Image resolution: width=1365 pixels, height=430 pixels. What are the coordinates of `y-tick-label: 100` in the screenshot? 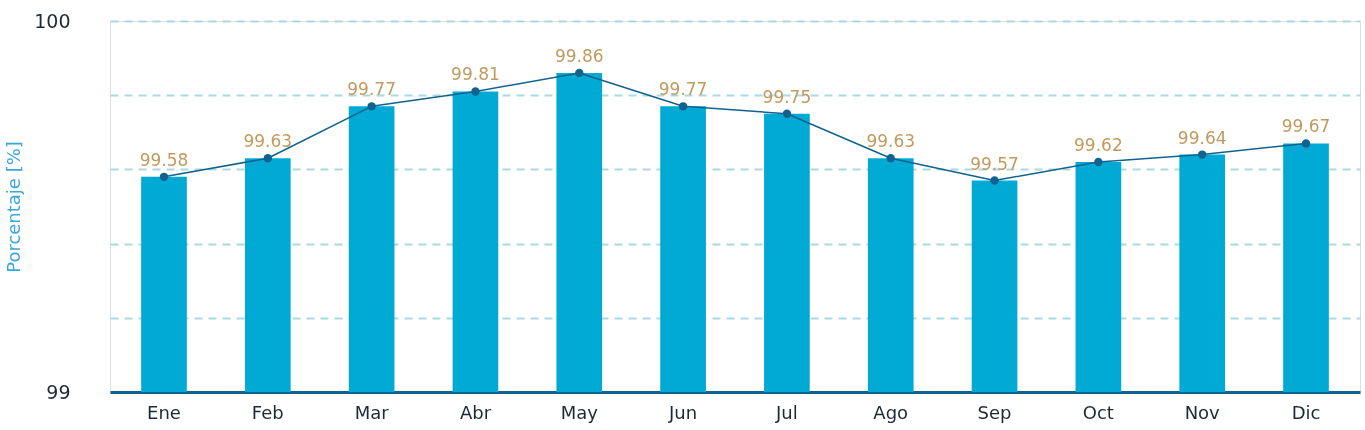 It's located at (52, 20).